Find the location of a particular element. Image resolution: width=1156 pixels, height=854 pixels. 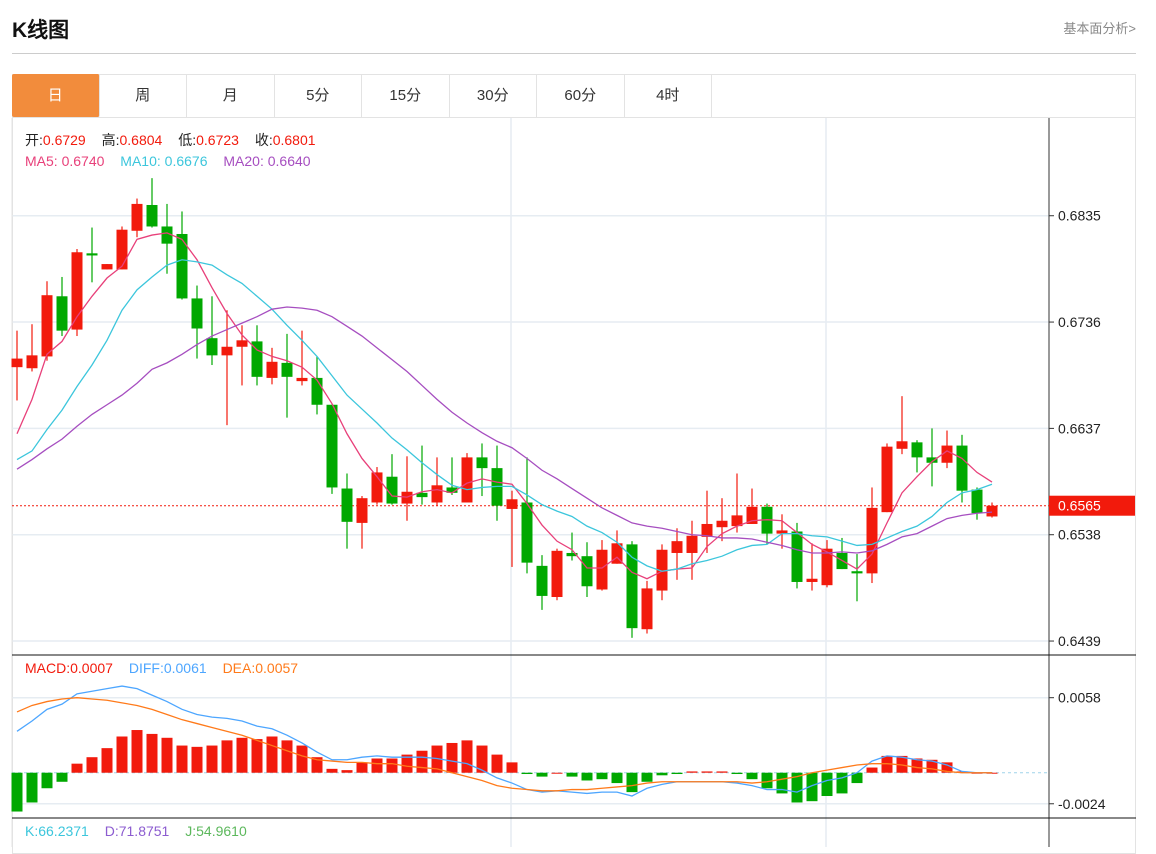

macd-value: 0.0007 is located at coordinates (91, 668).